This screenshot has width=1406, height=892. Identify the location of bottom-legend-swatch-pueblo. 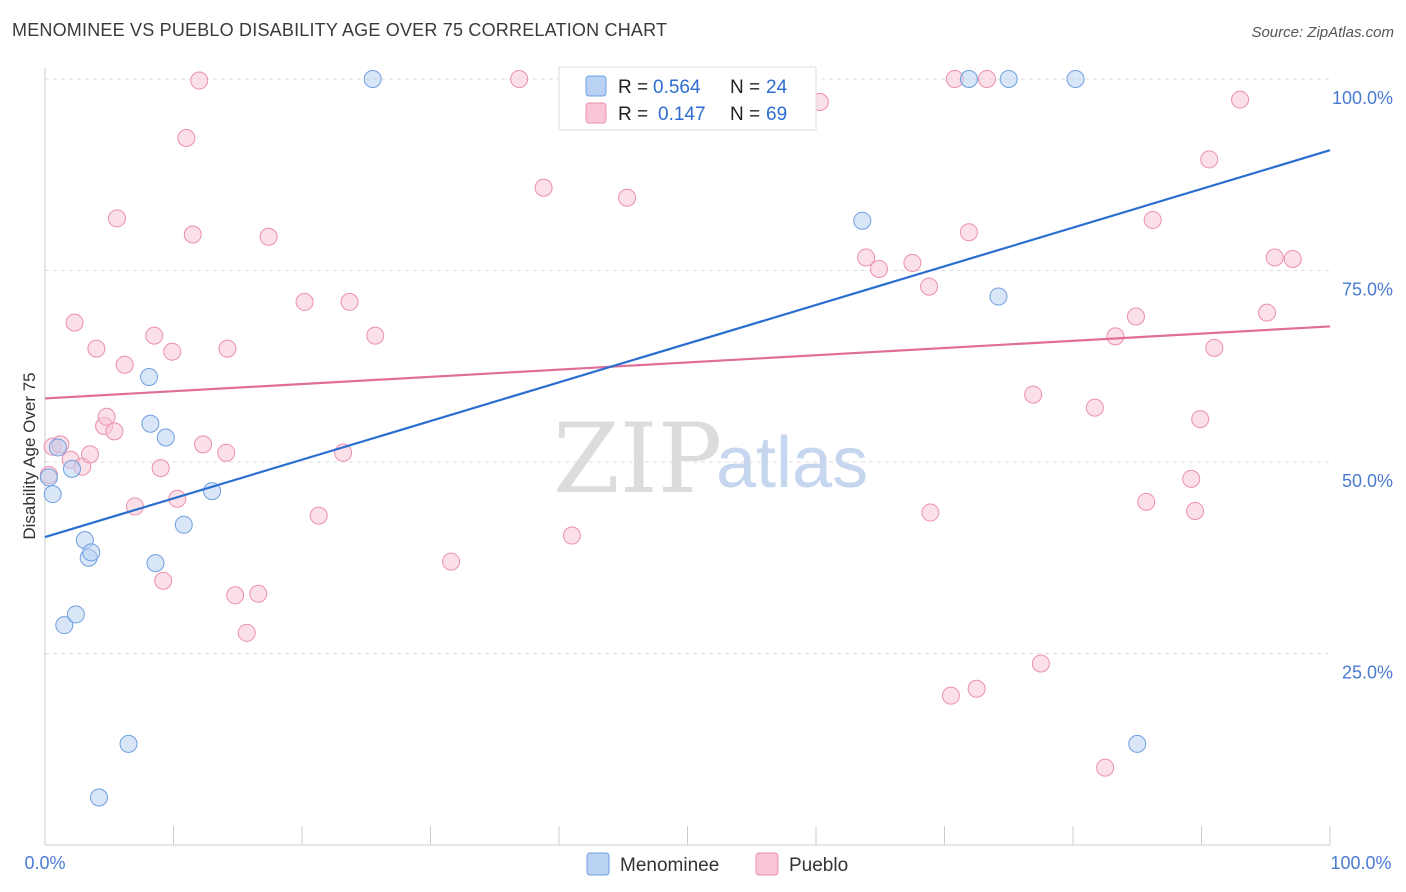
(767, 864).